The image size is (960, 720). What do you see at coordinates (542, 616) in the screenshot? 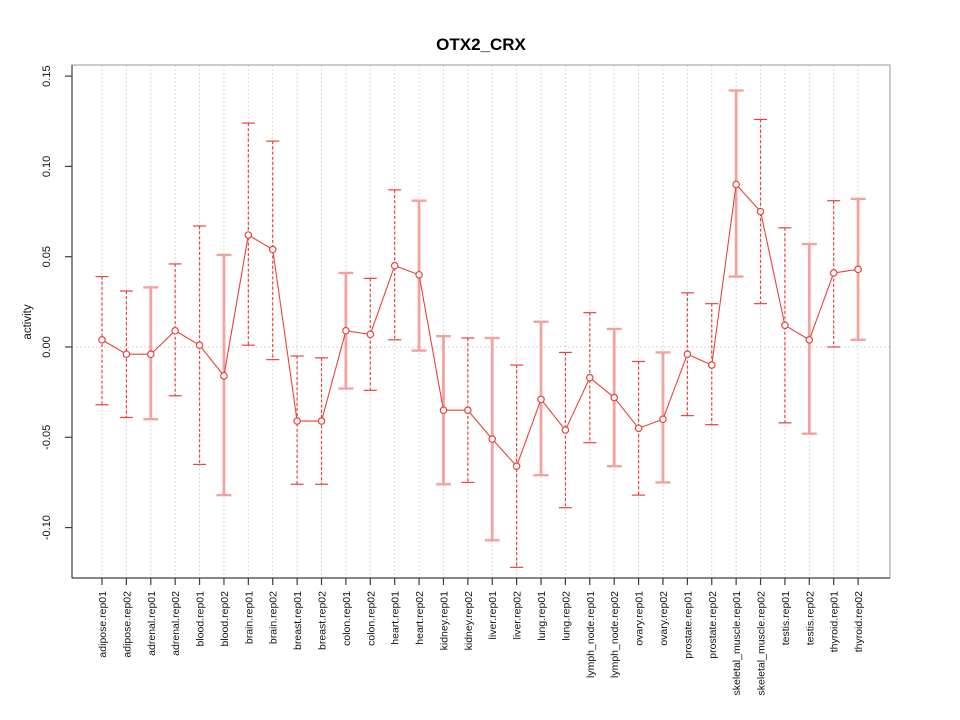
I see `x-tick-label: lung.rep01` at bounding box center [542, 616].